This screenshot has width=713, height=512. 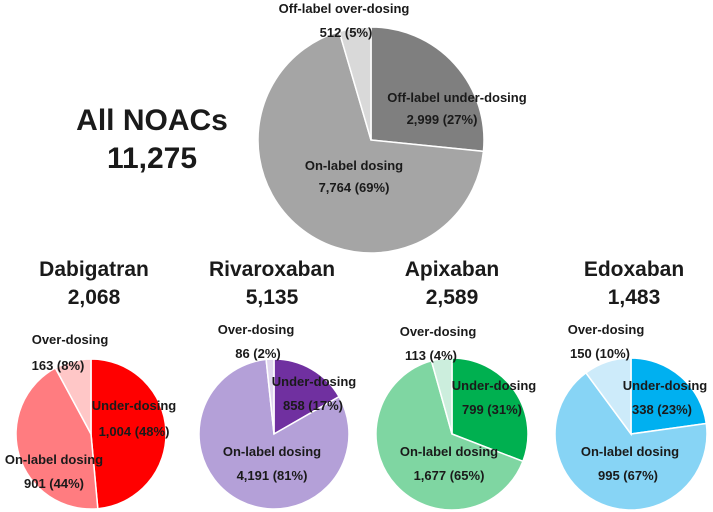 What do you see at coordinates (94, 297) in the screenshot?
I see `dabigatran-total: 2,068` at bounding box center [94, 297].